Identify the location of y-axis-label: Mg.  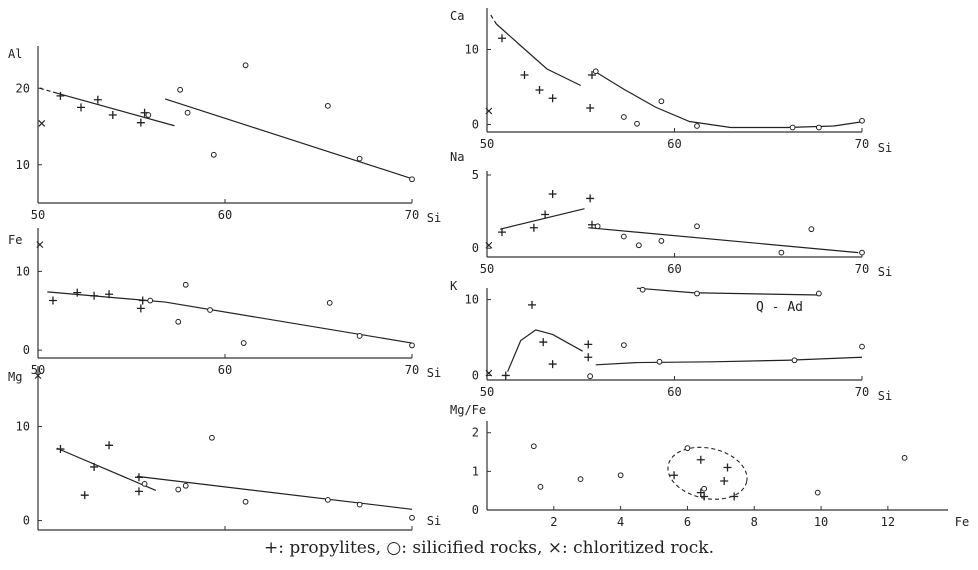
(15, 377).